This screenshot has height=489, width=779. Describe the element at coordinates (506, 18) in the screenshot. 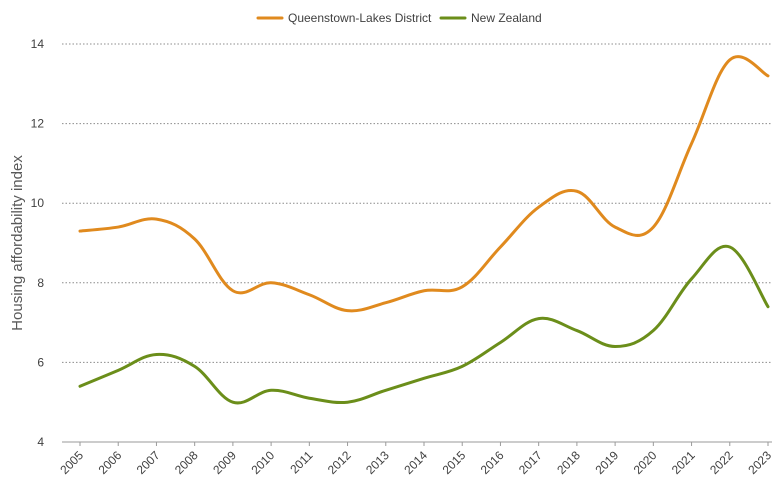

I see `legend-label: New Zealand` at that location.